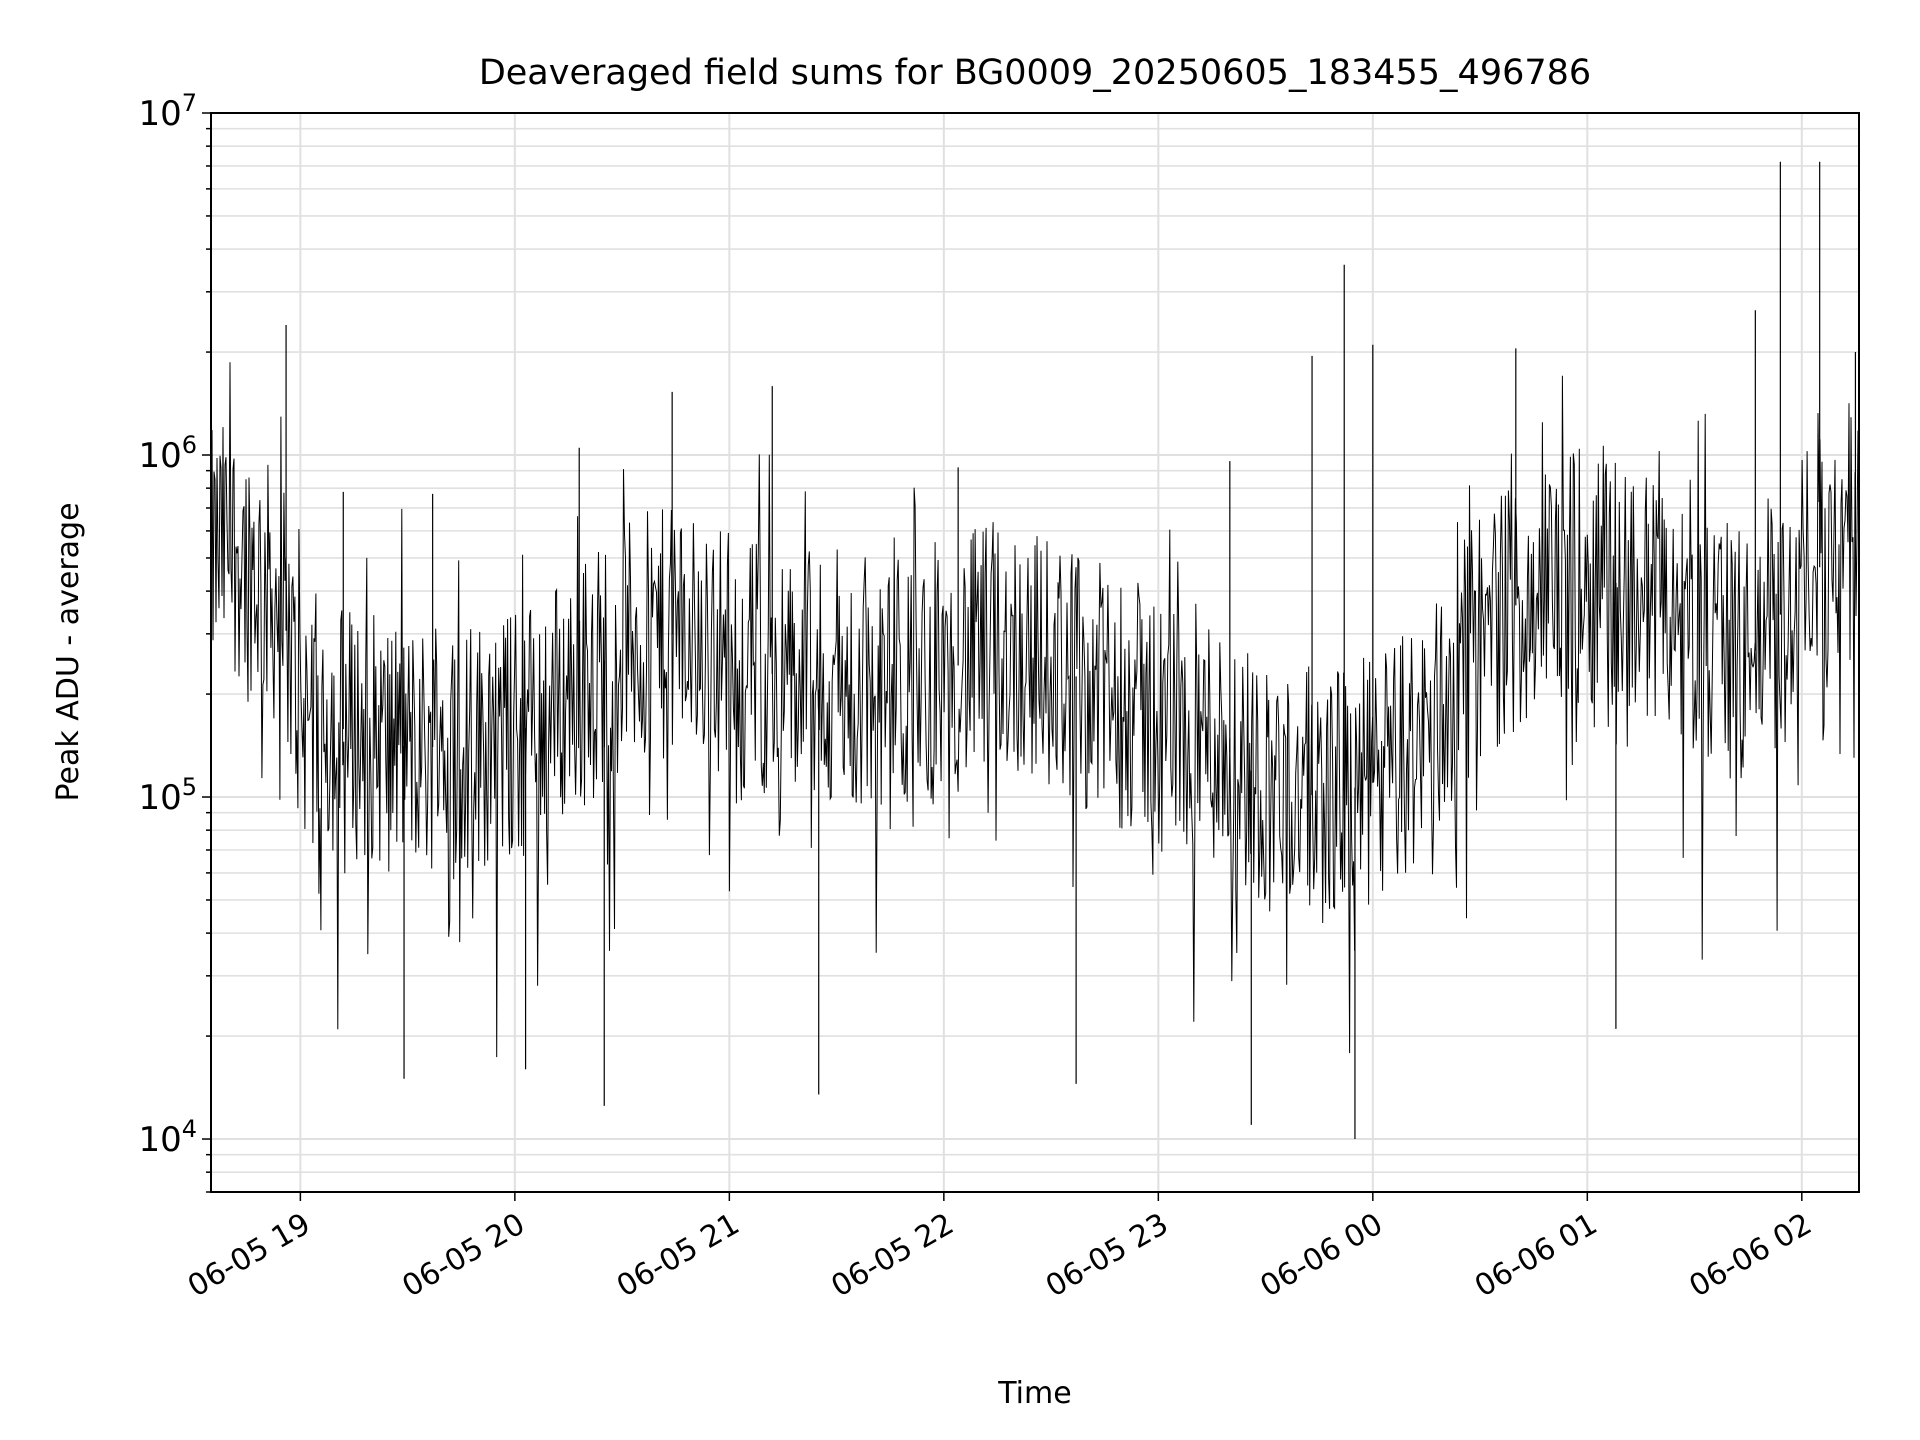 Image resolution: width=1920 pixels, height=1440 pixels. What do you see at coordinates (68, 651) in the screenshot?
I see `y-axis-label: Peak ADU - average` at bounding box center [68, 651].